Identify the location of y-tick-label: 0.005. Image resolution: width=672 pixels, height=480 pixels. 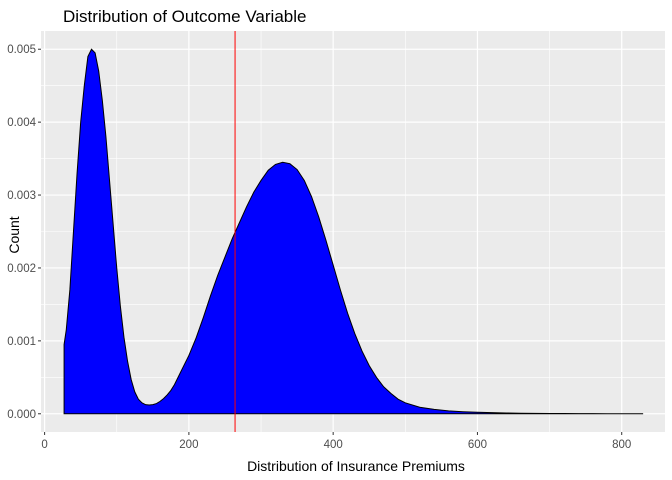
(21, 50).